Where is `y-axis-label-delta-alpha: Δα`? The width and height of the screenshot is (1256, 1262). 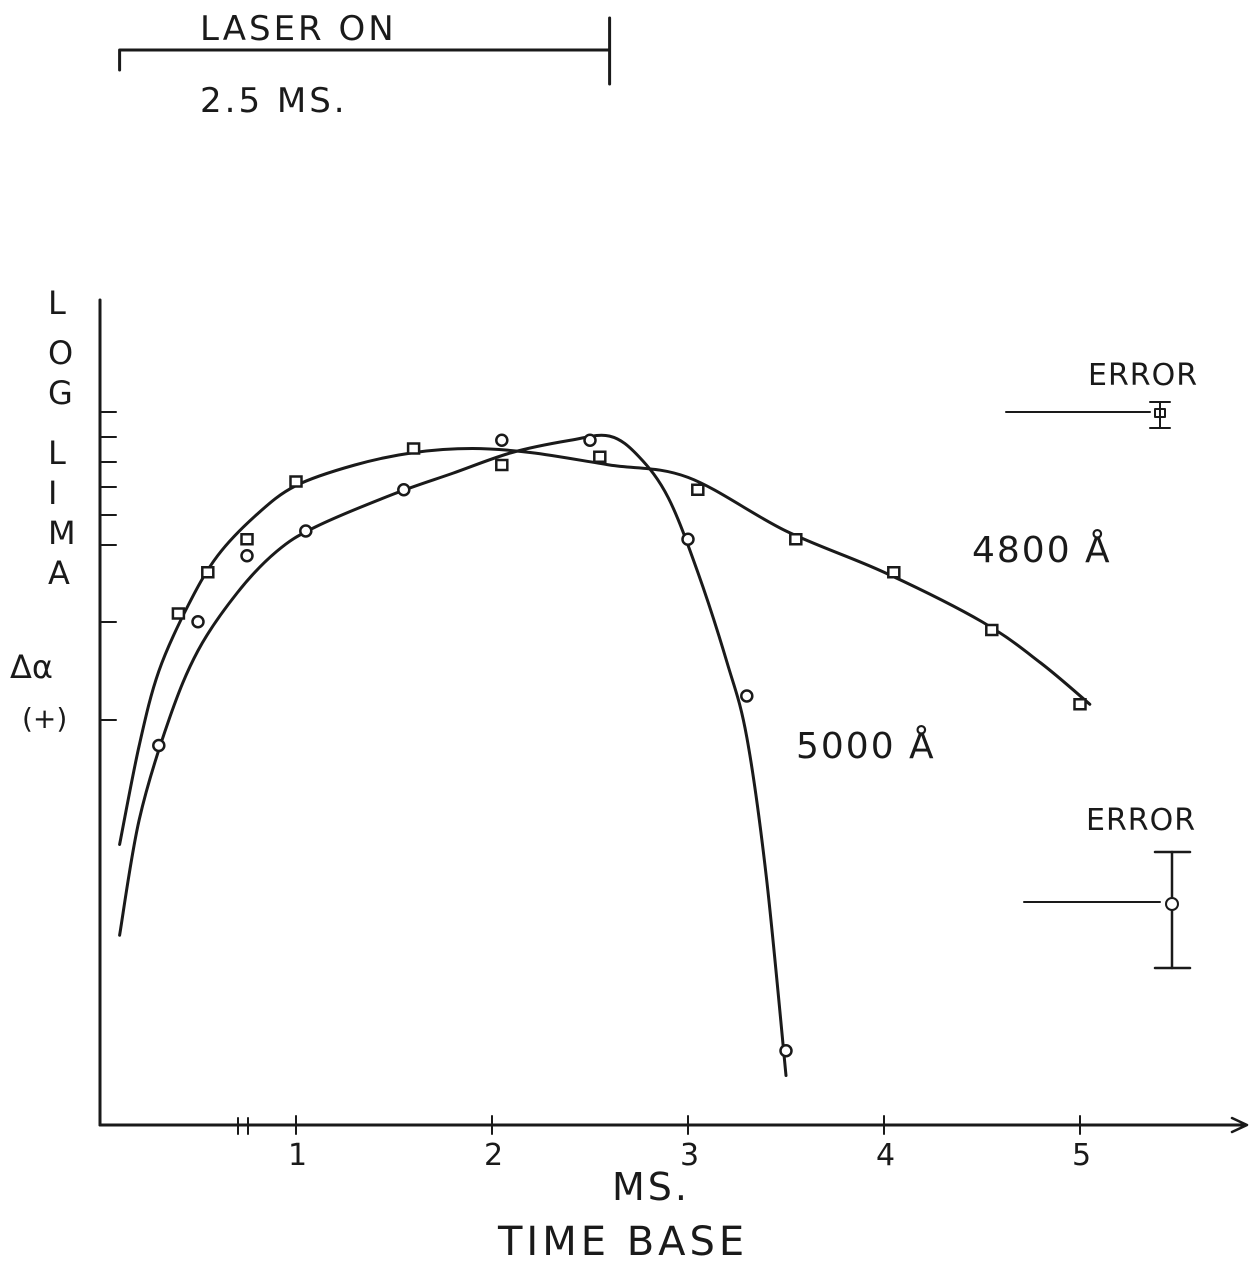 y-axis-label-delta-alpha: Δα is located at coordinates (31, 667).